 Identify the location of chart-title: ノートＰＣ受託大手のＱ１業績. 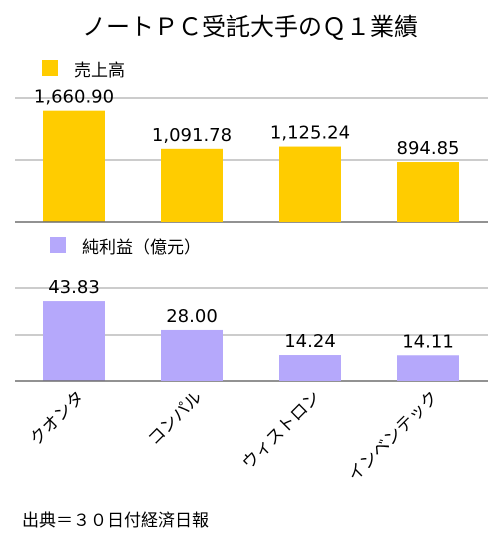
(250, 27).